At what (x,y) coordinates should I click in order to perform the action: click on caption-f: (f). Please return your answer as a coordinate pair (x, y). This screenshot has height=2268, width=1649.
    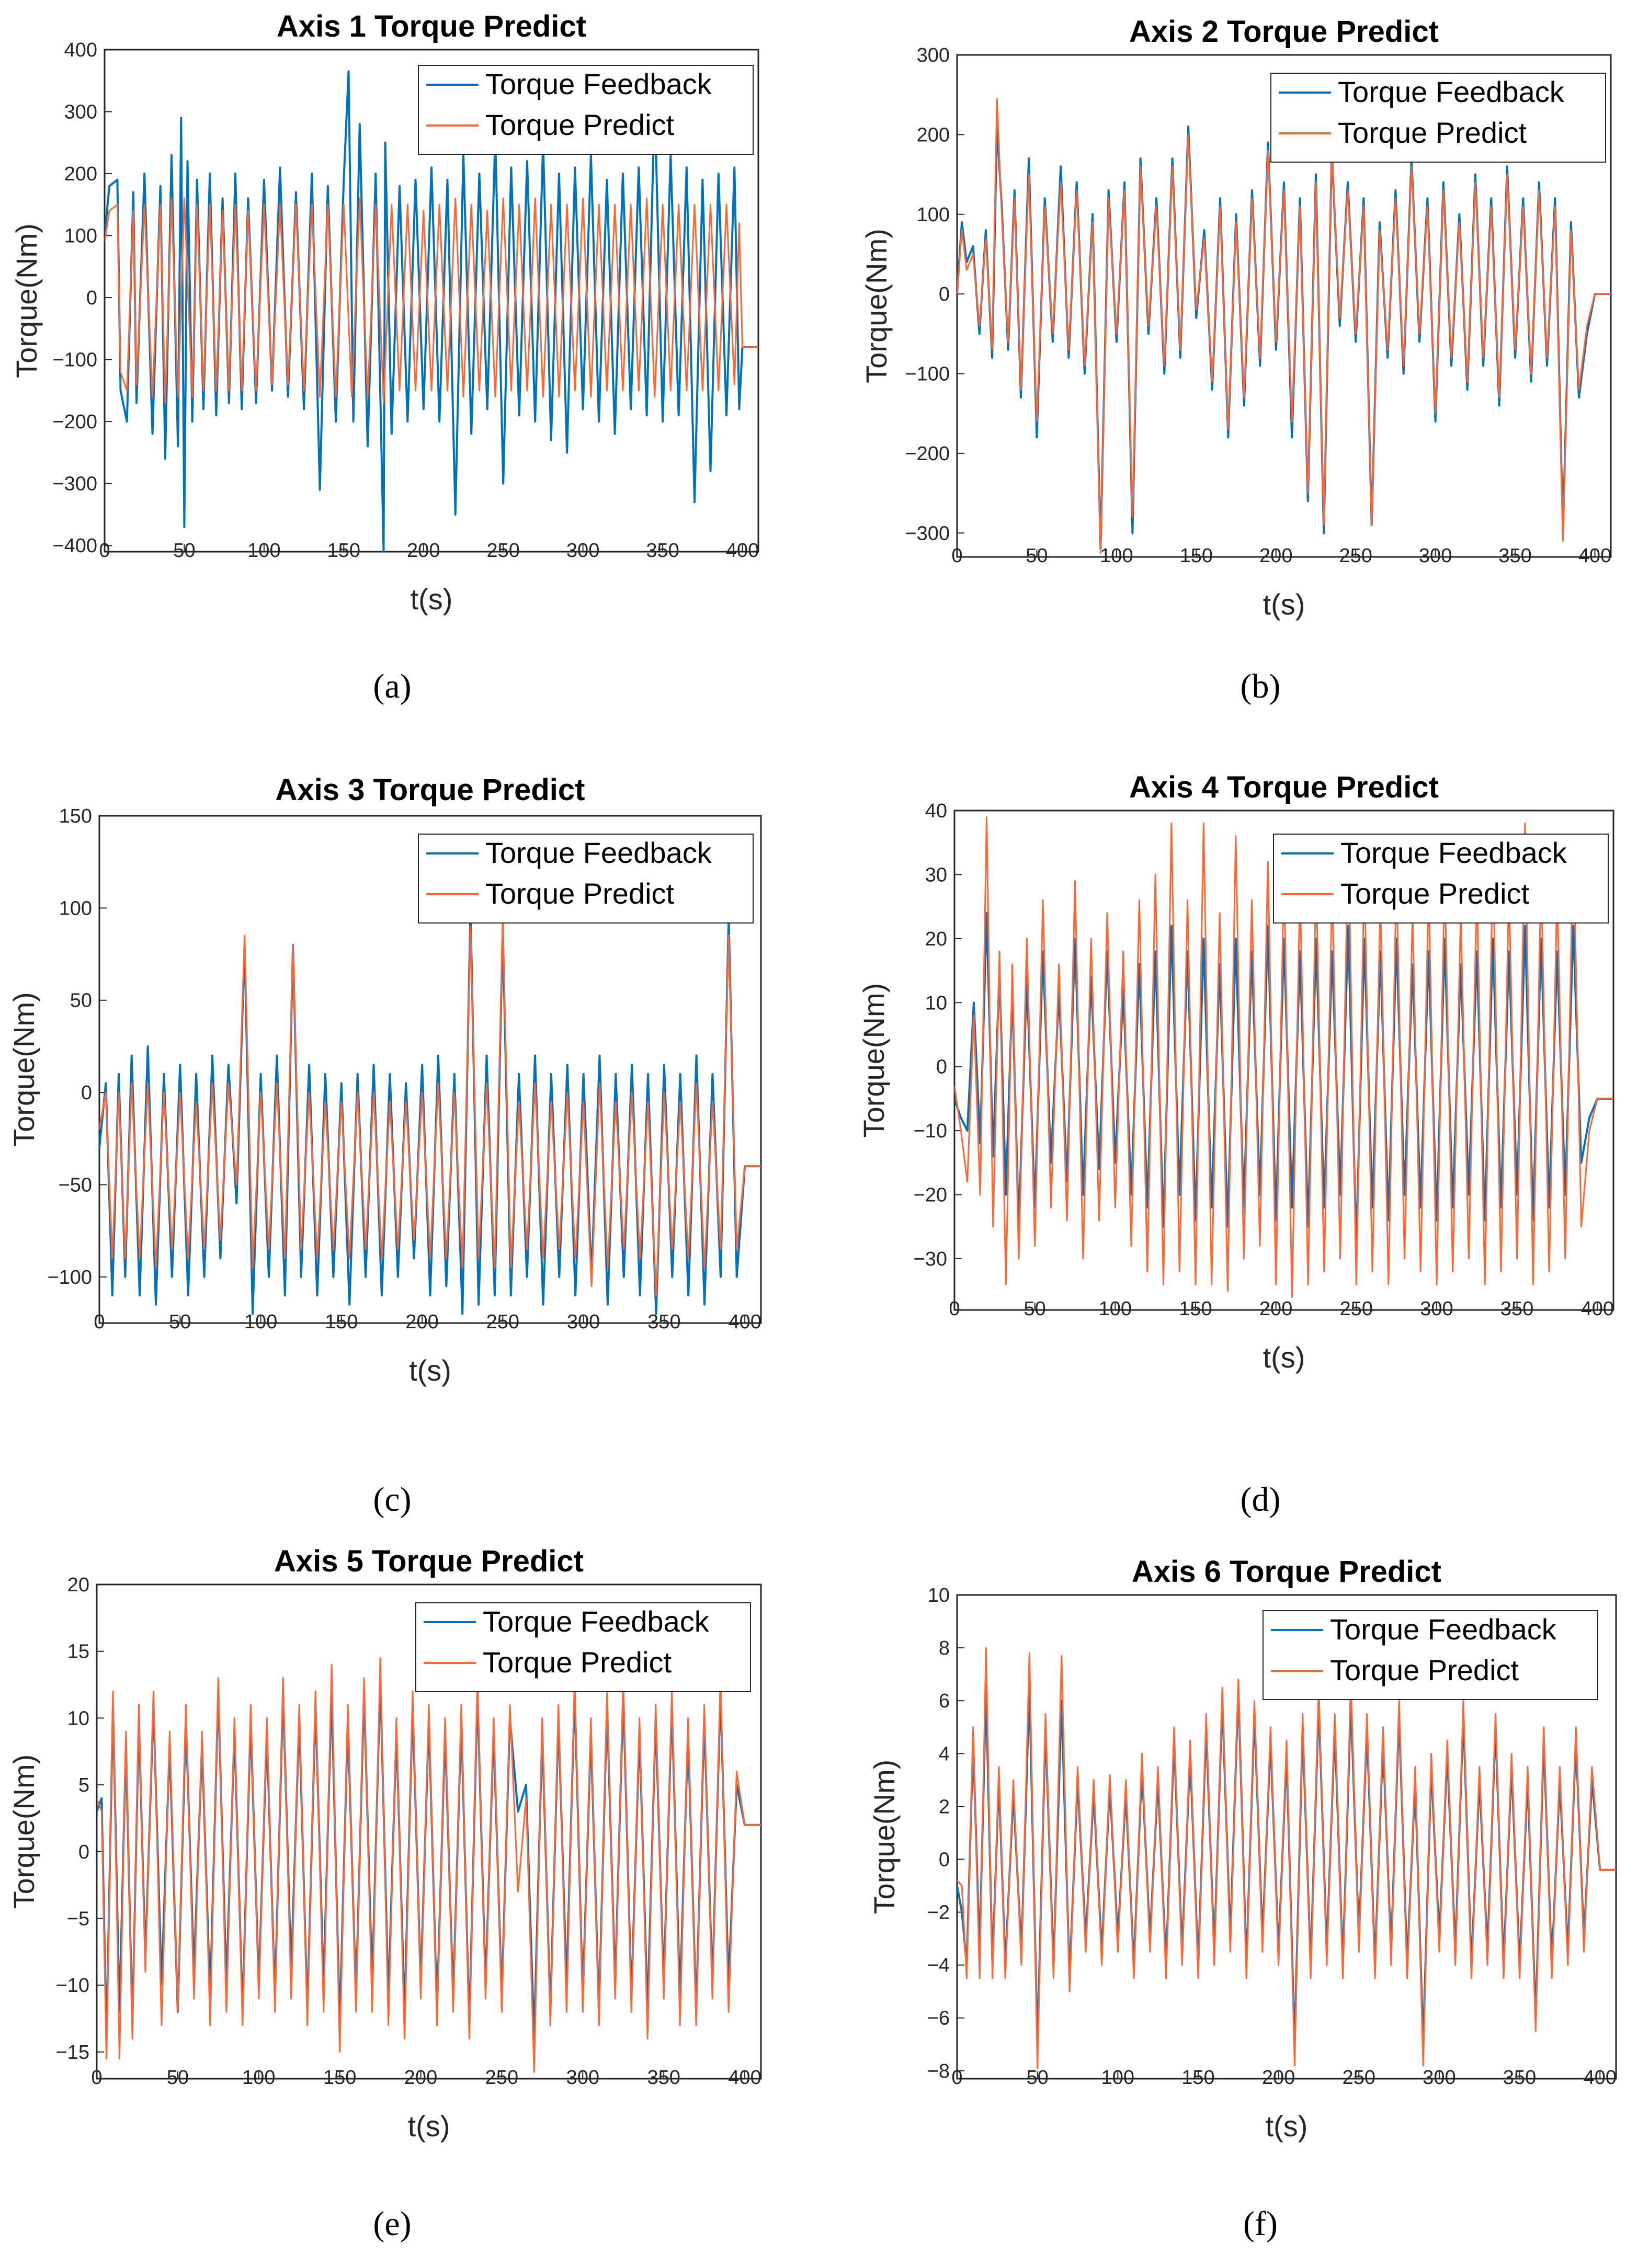
    Looking at the image, I should click on (1260, 2224).